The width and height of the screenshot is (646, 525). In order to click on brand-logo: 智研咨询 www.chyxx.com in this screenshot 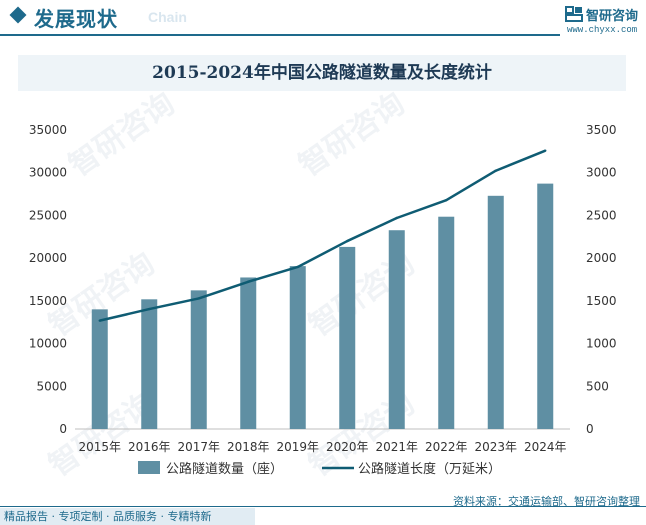, I will do `click(605, 21)`.